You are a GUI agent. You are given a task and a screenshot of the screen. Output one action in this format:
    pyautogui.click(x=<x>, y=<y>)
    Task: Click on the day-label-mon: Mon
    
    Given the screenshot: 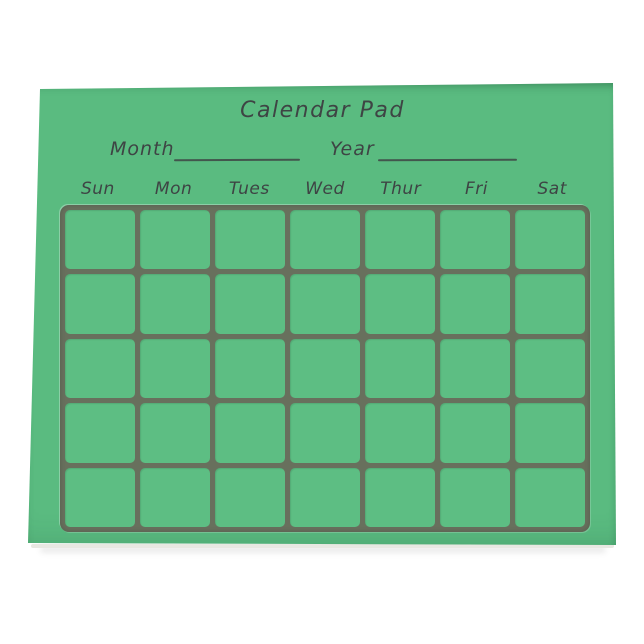 What is the action you would take?
    pyautogui.click(x=173, y=189)
    